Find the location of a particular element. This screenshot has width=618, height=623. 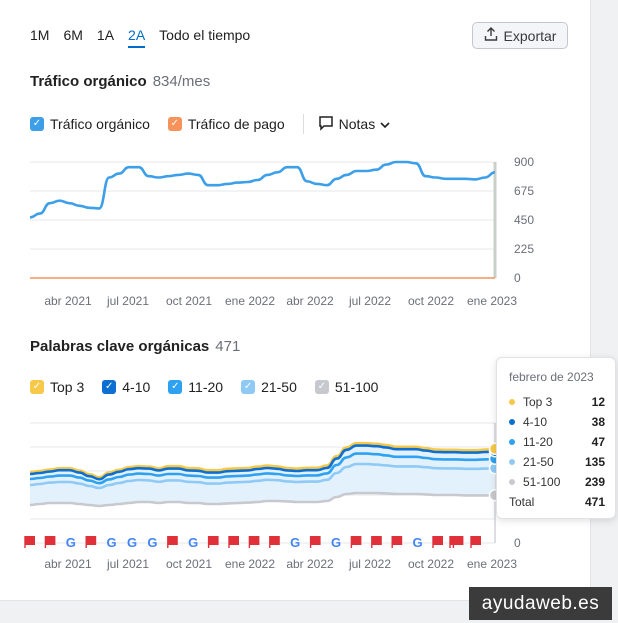

x-tick-label: oct 2022 is located at coordinates (431, 564).